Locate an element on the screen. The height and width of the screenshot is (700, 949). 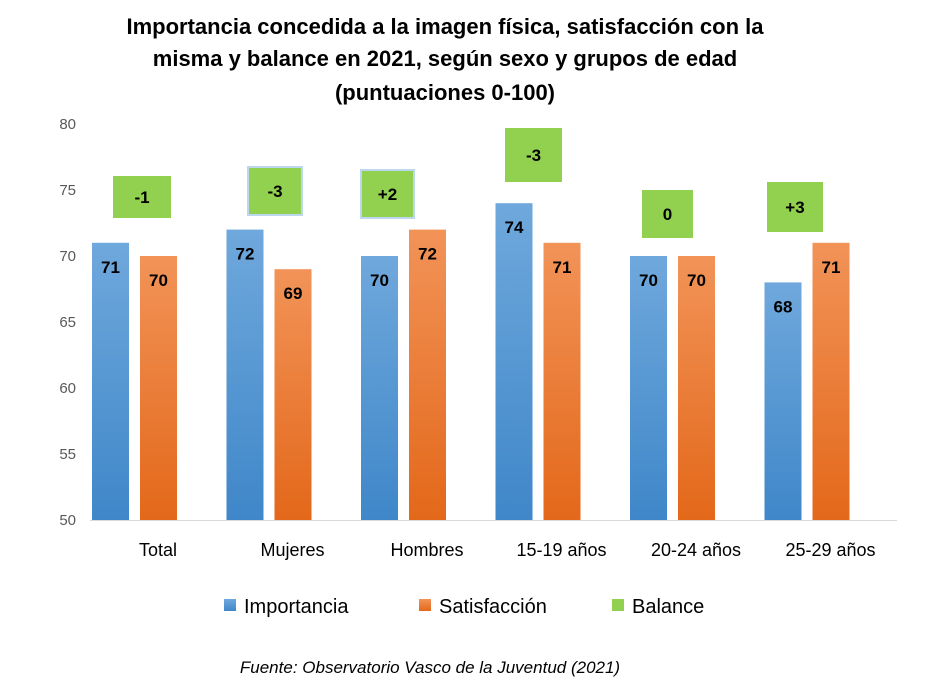
balance-label: -1 is located at coordinates (141, 197).